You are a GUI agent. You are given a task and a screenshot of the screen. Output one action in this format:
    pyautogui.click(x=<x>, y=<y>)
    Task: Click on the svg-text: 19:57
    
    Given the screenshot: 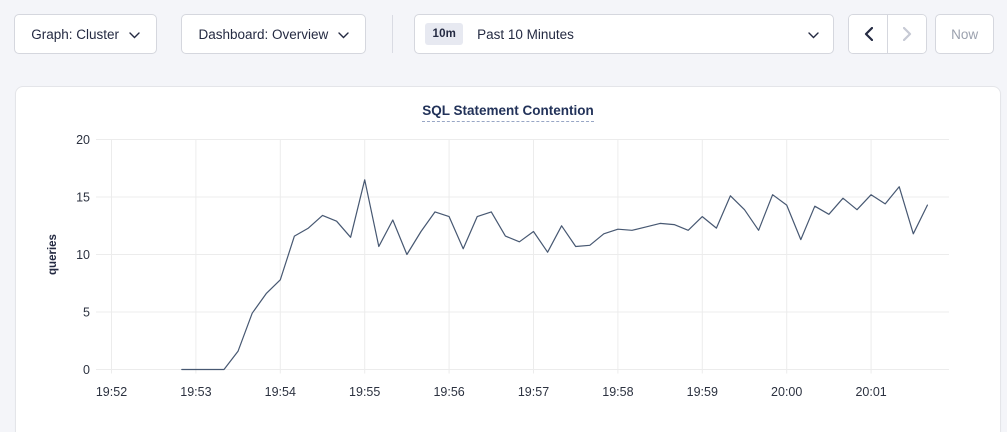 What is the action you would take?
    pyautogui.click(x=533, y=392)
    